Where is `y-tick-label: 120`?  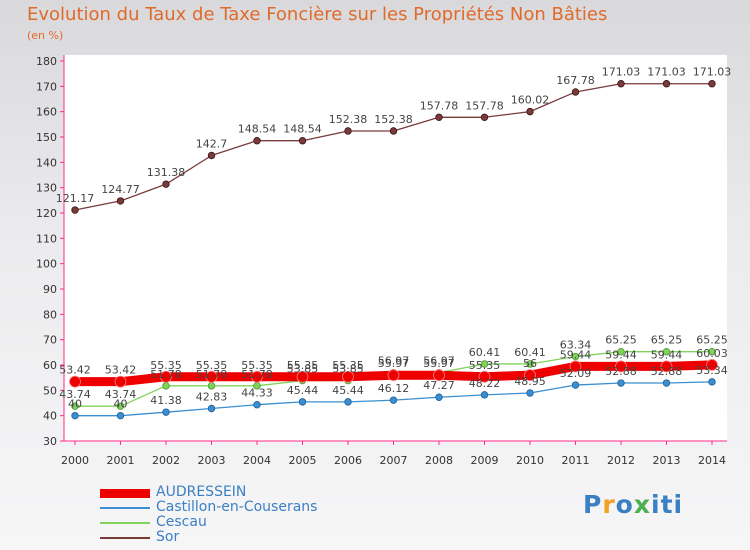
y-tick-label: 120 is located at coordinates (46, 213).